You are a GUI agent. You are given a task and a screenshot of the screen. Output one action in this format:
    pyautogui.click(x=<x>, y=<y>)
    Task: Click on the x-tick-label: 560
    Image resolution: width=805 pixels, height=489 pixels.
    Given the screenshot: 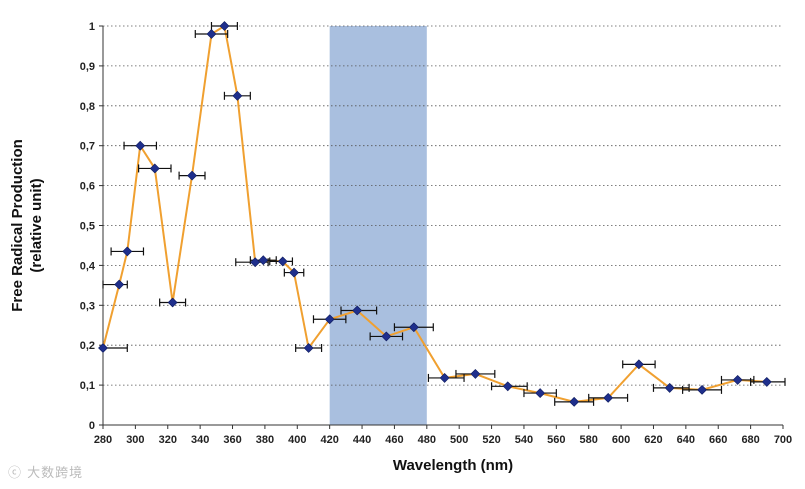 What is the action you would take?
    pyautogui.click(x=556, y=440)
    